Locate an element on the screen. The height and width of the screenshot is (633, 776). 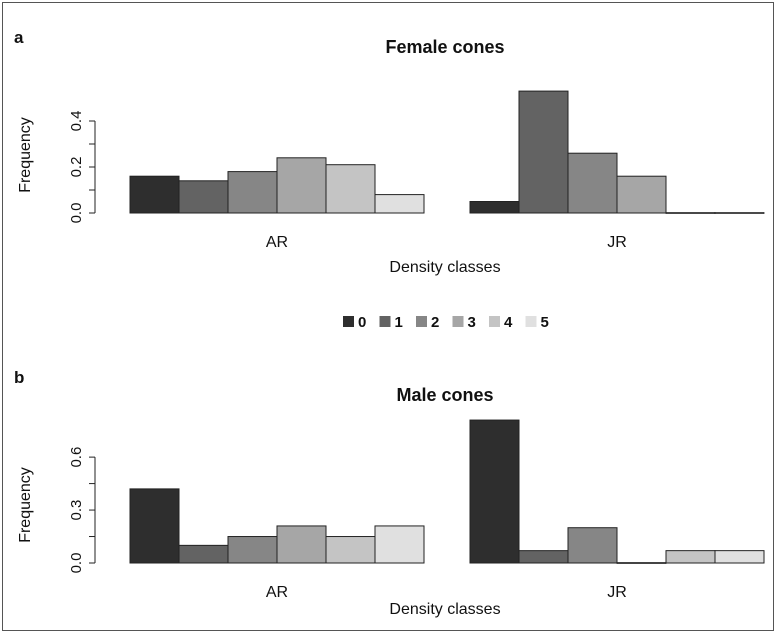
legend-label-1: 1 is located at coordinates (399, 322).